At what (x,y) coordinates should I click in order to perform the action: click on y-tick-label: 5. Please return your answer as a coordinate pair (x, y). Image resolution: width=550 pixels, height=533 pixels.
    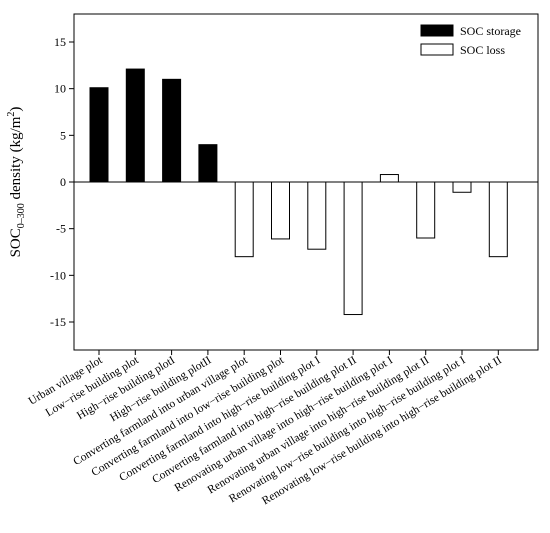
    Looking at the image, I should click on (63, 135).